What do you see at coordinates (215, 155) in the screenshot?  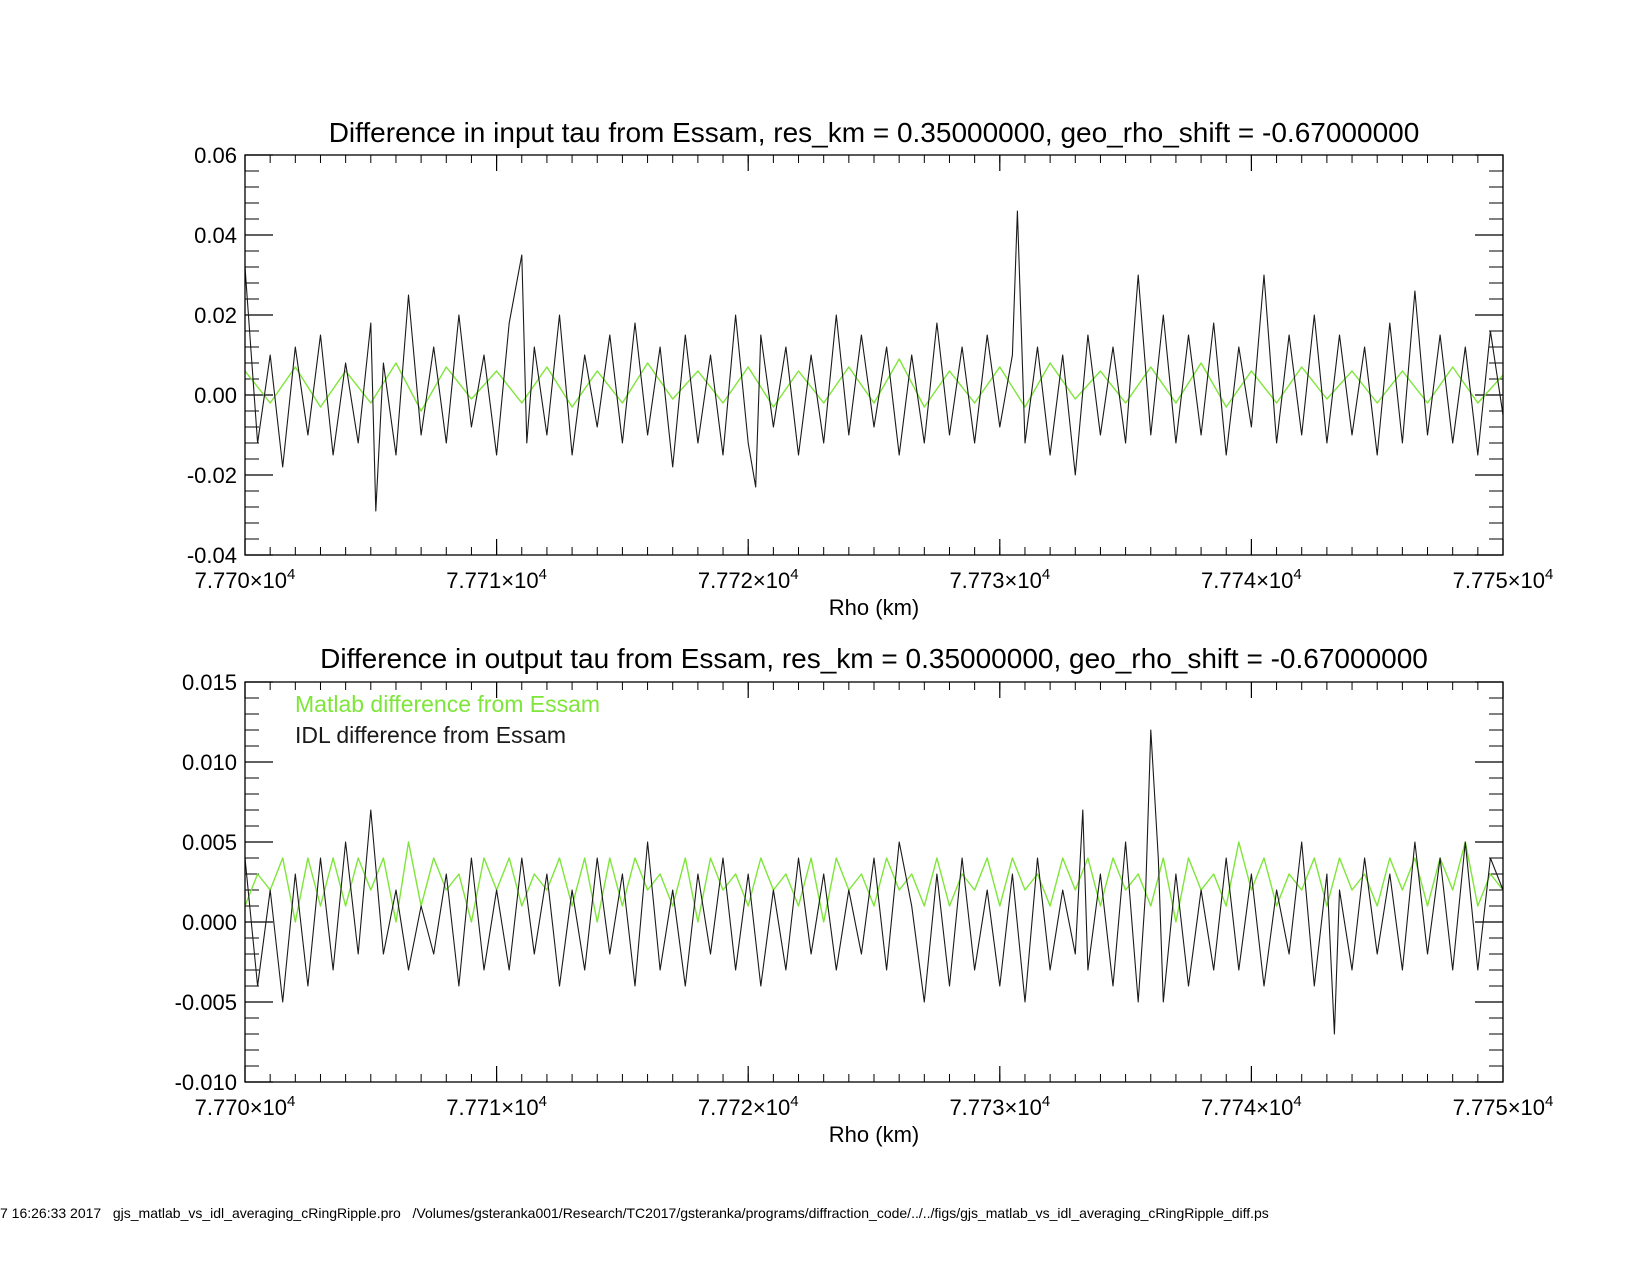 I see `y-tick-label: 0.06` at bounding box center [215, 155].